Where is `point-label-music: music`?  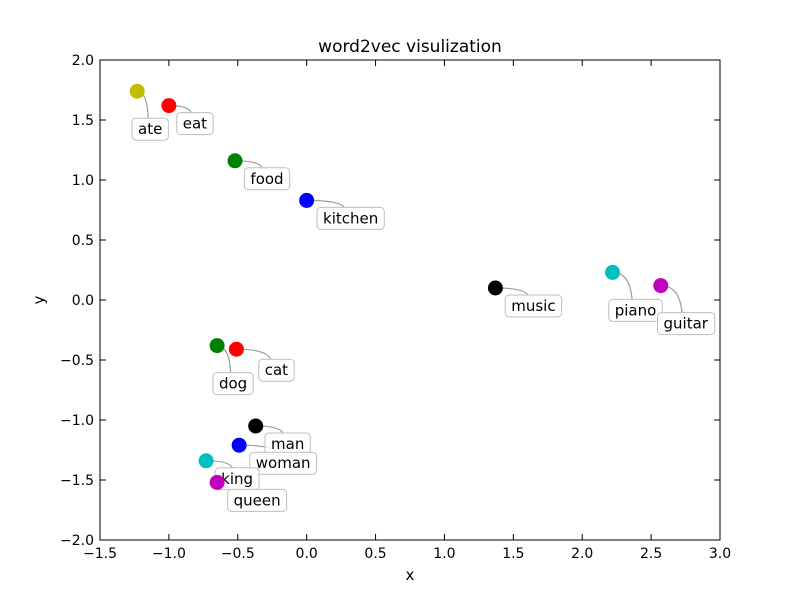
point-label-music: music is located at coordinates (533, 306).